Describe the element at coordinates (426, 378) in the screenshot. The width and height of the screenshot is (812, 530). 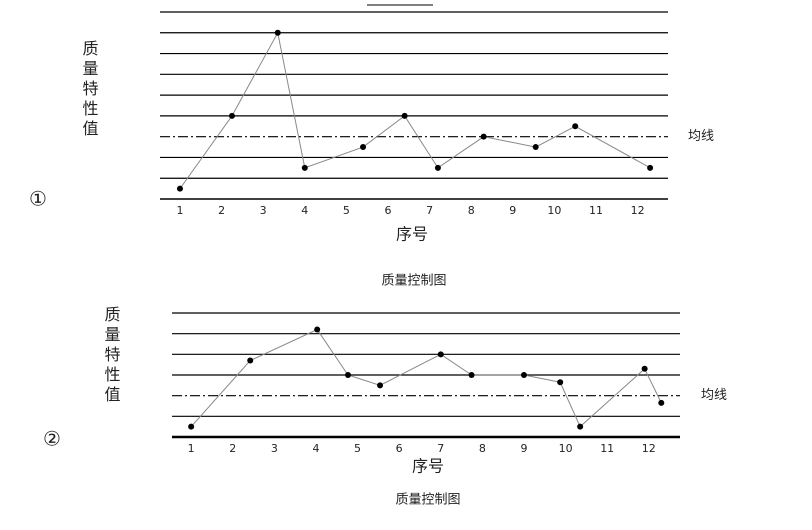
I see `data-line` at that location.